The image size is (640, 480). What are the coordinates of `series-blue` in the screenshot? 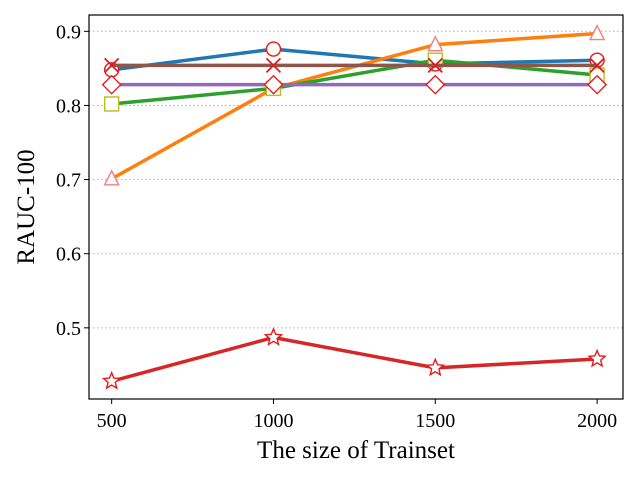 It's located at (354, 59).